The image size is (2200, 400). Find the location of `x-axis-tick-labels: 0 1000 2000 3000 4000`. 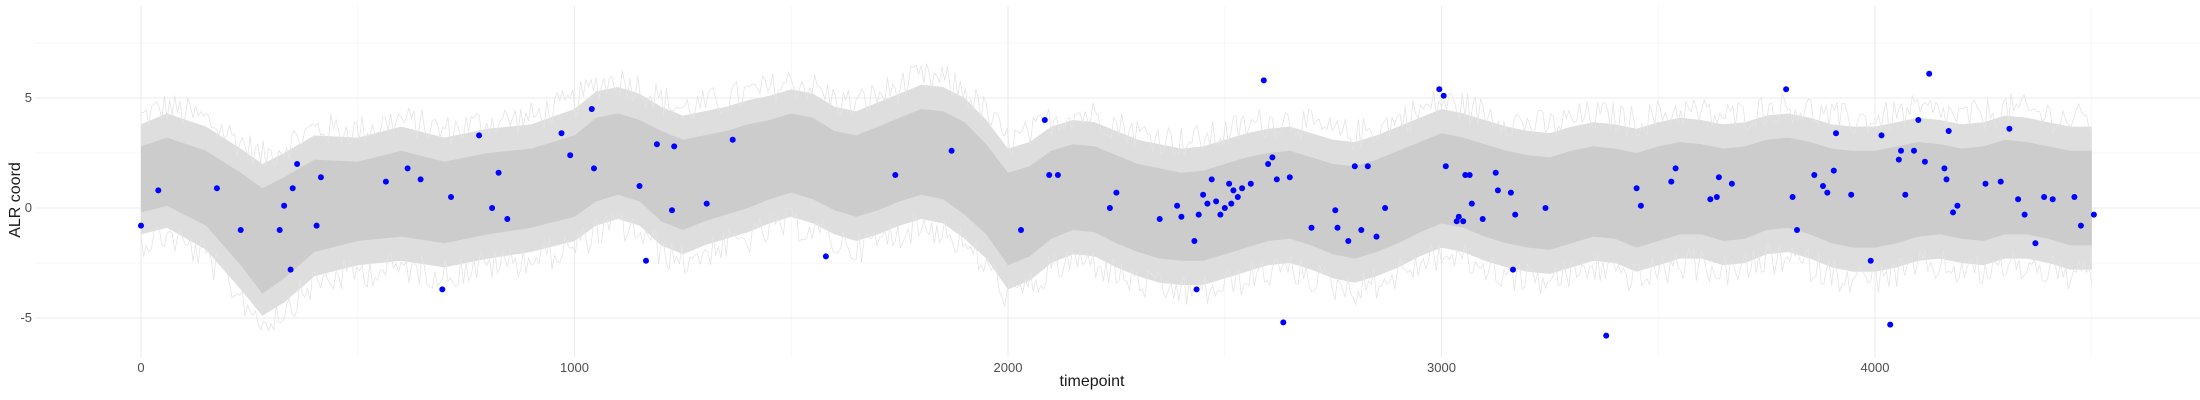

x-axis-tick-labels: 0 1000 2000 3000 4000 is located at coordinates (1013, 367).